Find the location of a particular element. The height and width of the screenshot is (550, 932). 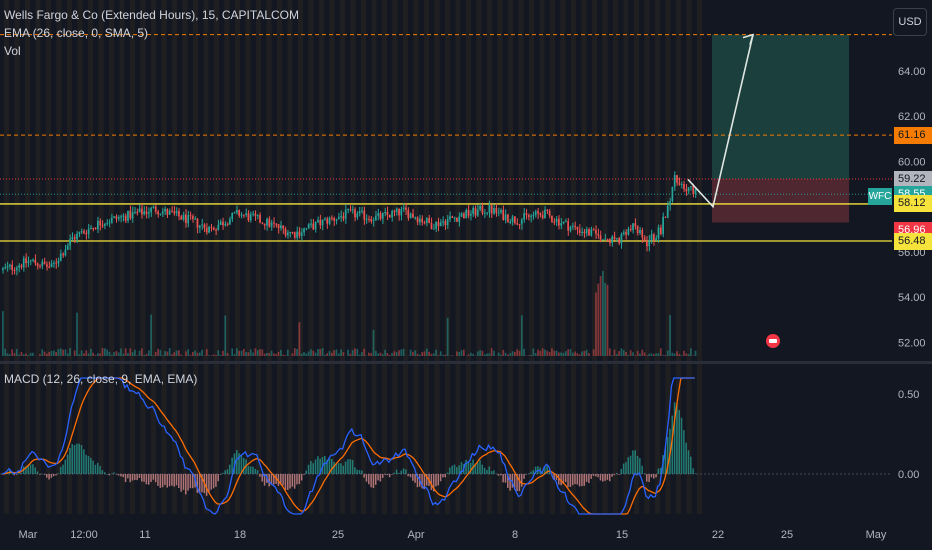

macd-axis: 0.50 0.00 is located at coordinates (908, 435).